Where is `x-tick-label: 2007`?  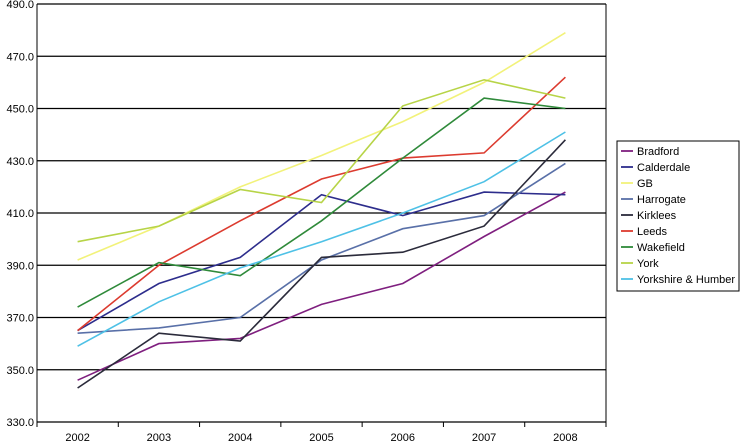
x-tick-label: 2007 is located at coordinates (484, 437).